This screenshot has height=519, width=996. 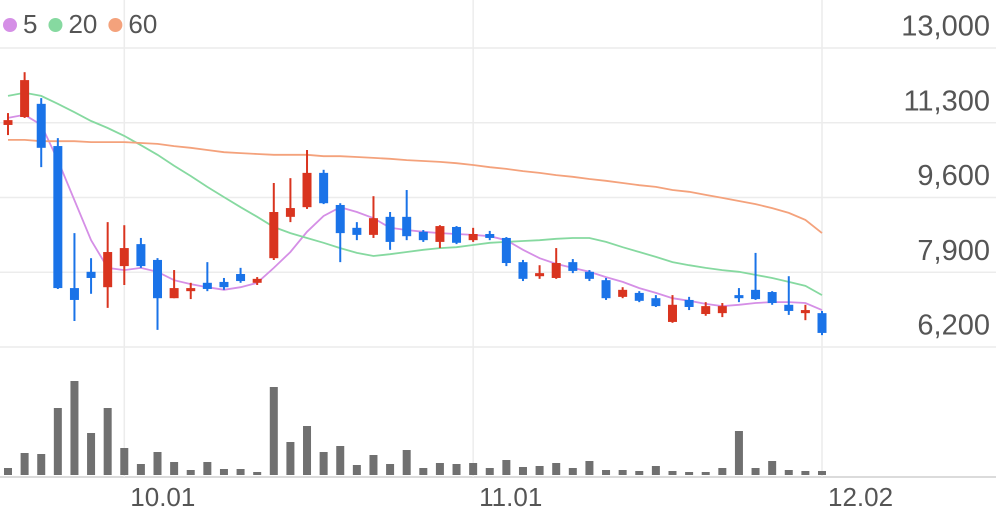 What do you see at coordinates (30, 24) in the screenshot?
I see `legend-label: 5` at bounding box center [30, 24].